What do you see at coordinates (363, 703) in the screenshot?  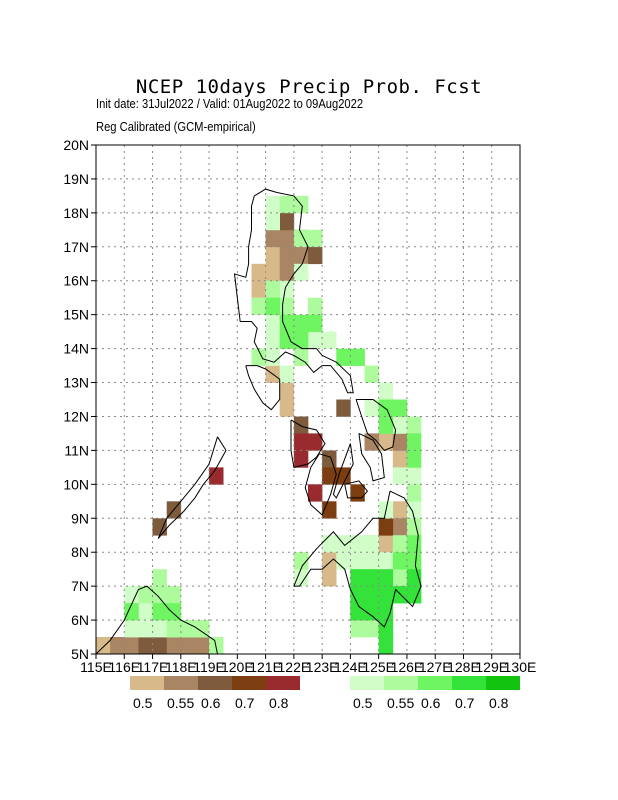 I see `wet-legend-label: 0.5` at bounding box center [363, 703].